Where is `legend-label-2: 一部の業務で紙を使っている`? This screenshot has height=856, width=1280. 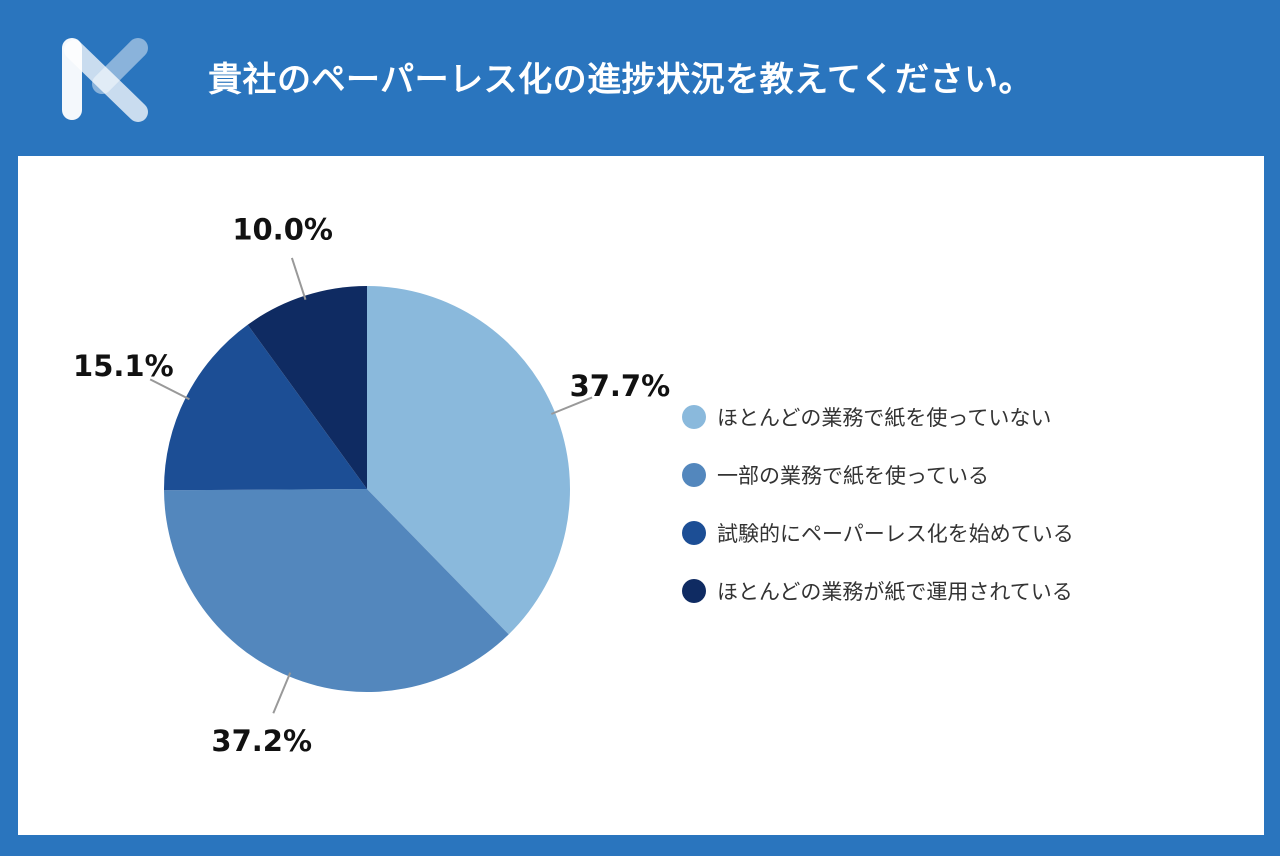 legend-label-2: 一部の業務で紙を使っている is located at coordinates (853, 476).